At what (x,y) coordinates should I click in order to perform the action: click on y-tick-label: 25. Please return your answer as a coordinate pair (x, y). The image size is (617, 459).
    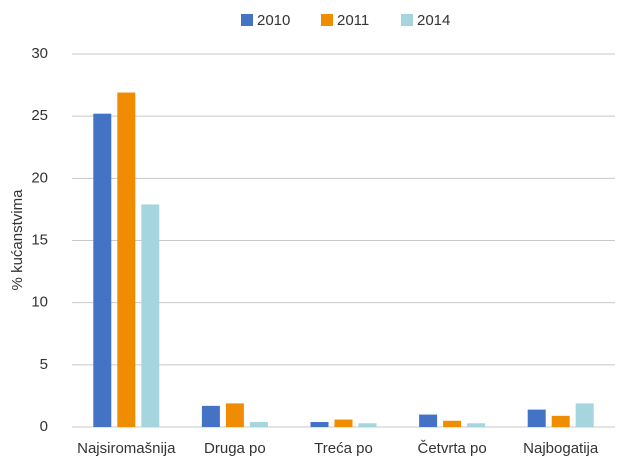
    Looking at the image, I should click on (39, 115).